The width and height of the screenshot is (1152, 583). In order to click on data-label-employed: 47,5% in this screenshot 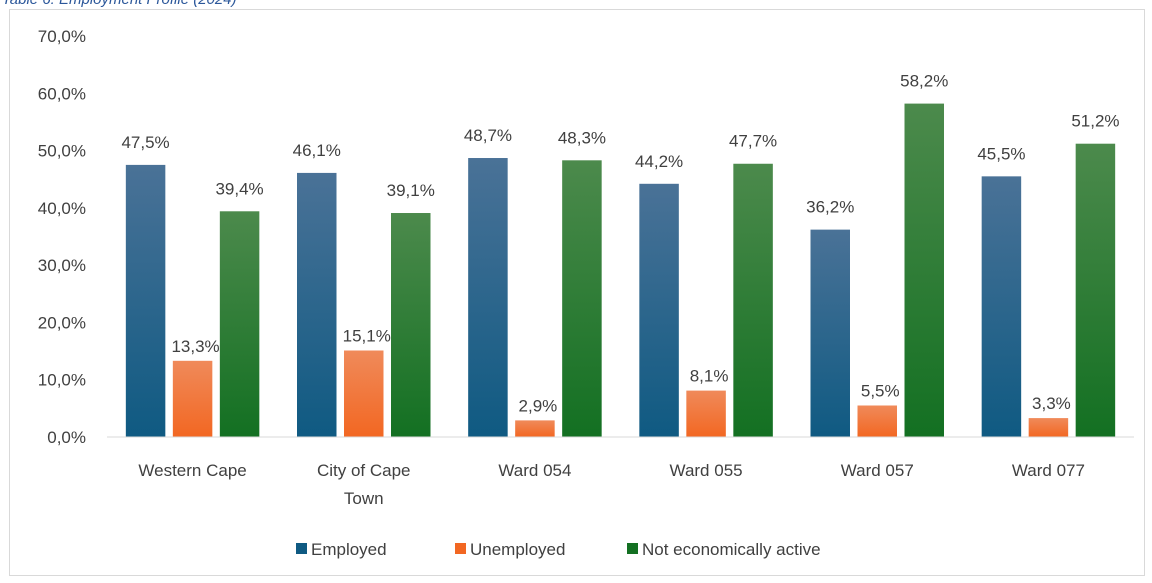, I will do `click(145, 142)`.